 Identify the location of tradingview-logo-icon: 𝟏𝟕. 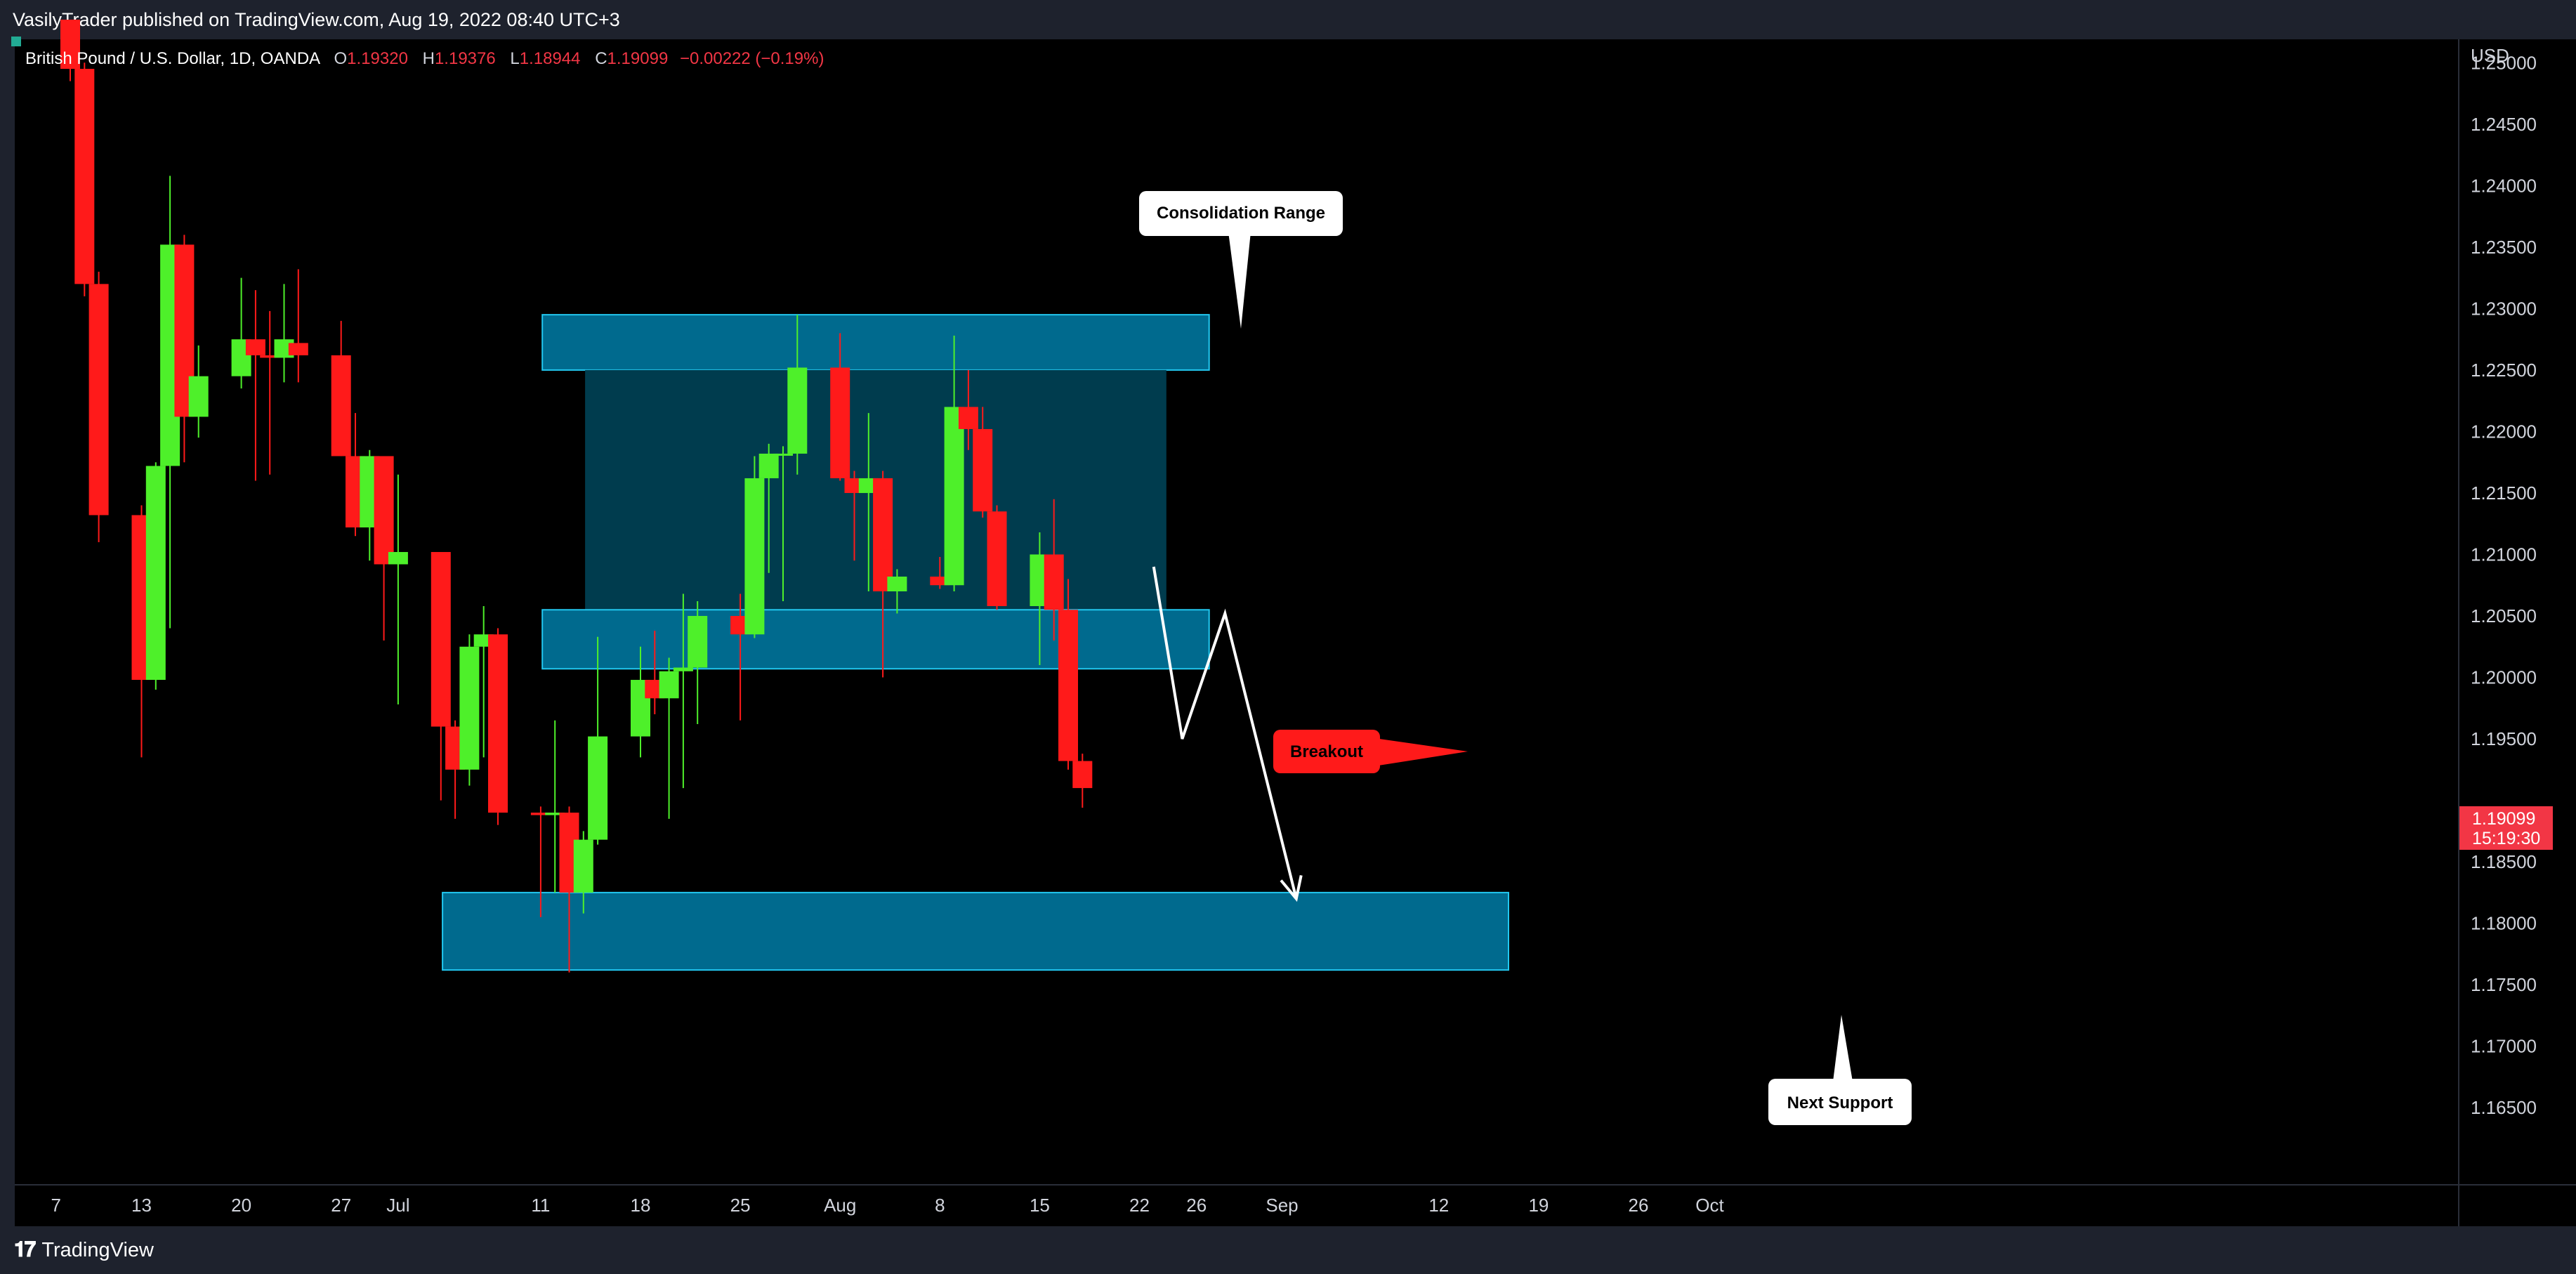
(25, 1249).